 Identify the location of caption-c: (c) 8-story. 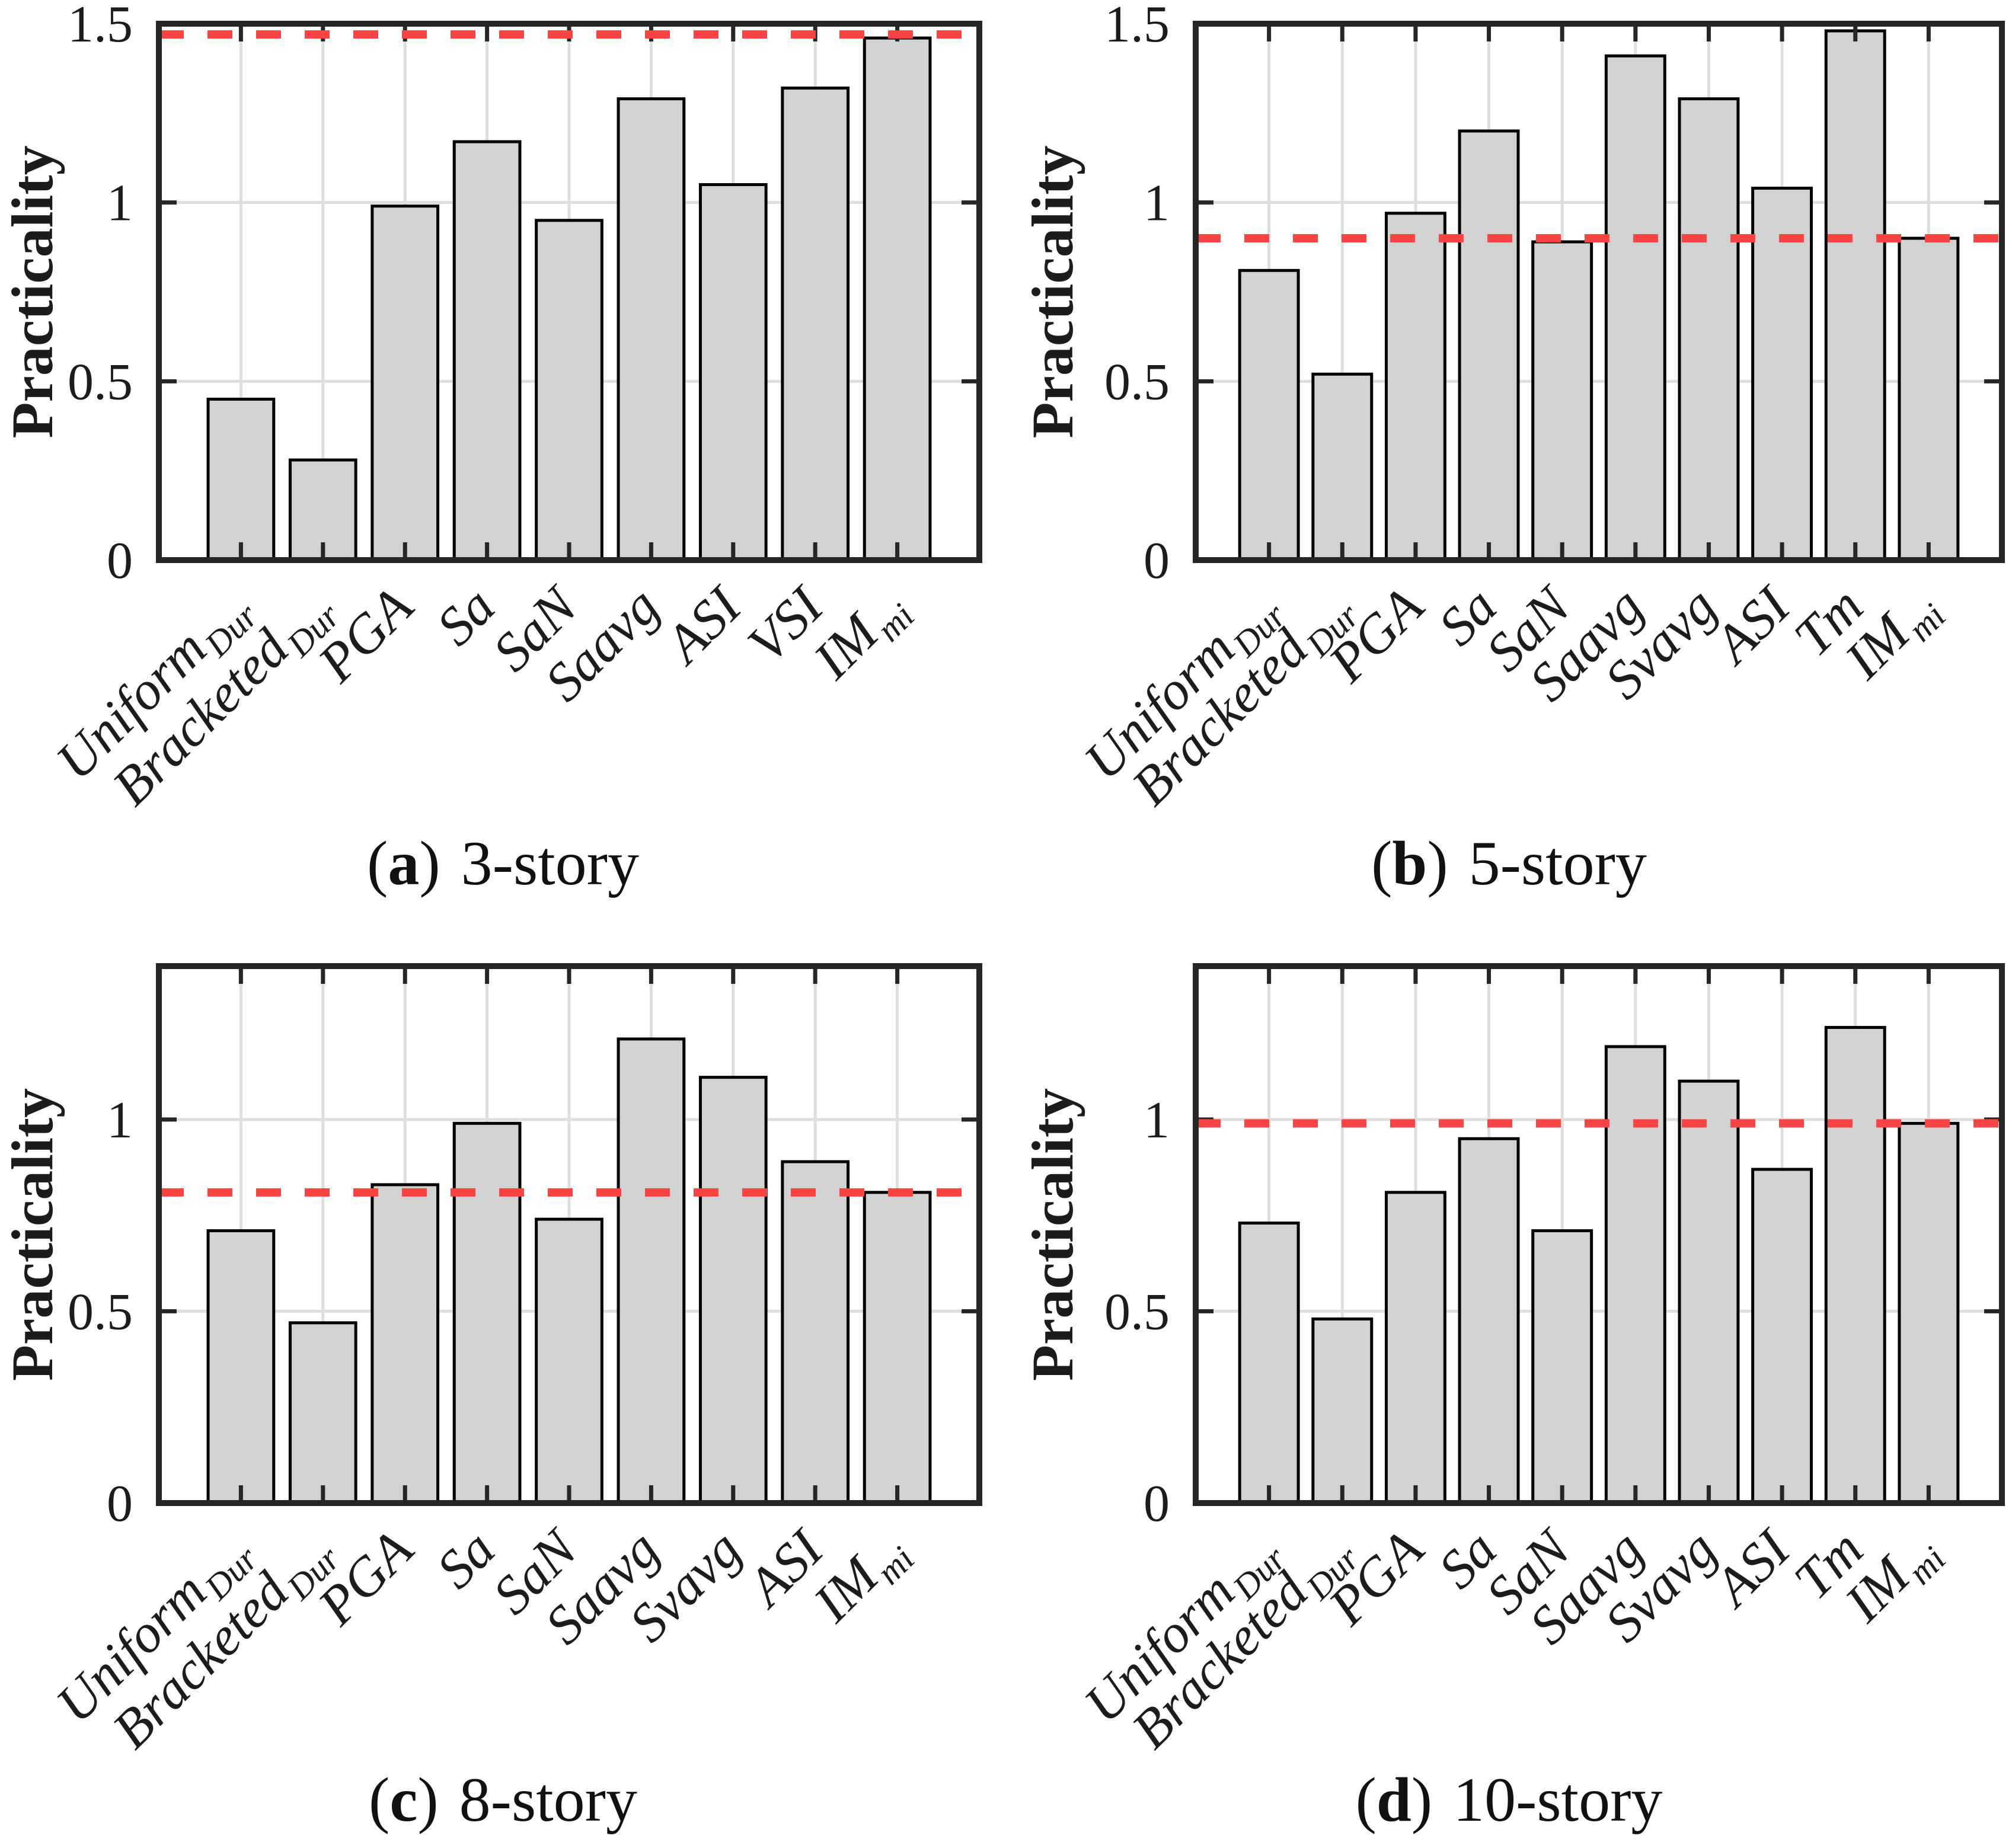
(503, 1786).